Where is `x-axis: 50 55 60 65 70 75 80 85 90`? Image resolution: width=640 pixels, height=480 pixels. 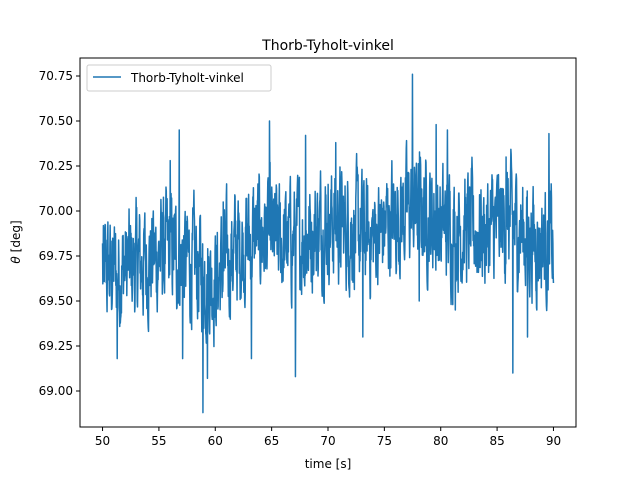 x-axis: 50 55 60 65 70 75 80 85 90 is located at coordinates (328, 437).